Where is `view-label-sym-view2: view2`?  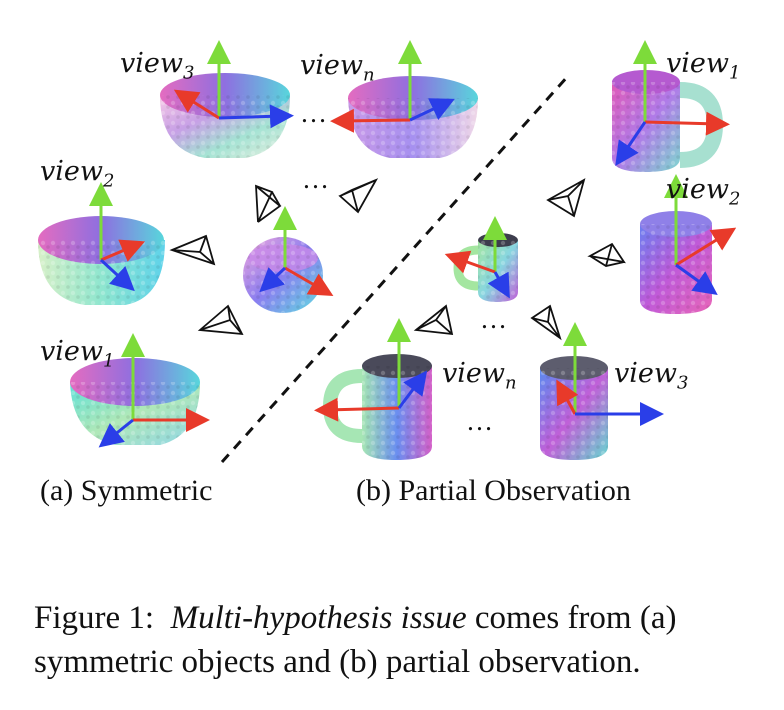 view-label-sym-view2: view2 is located at coordinates (77, 173).